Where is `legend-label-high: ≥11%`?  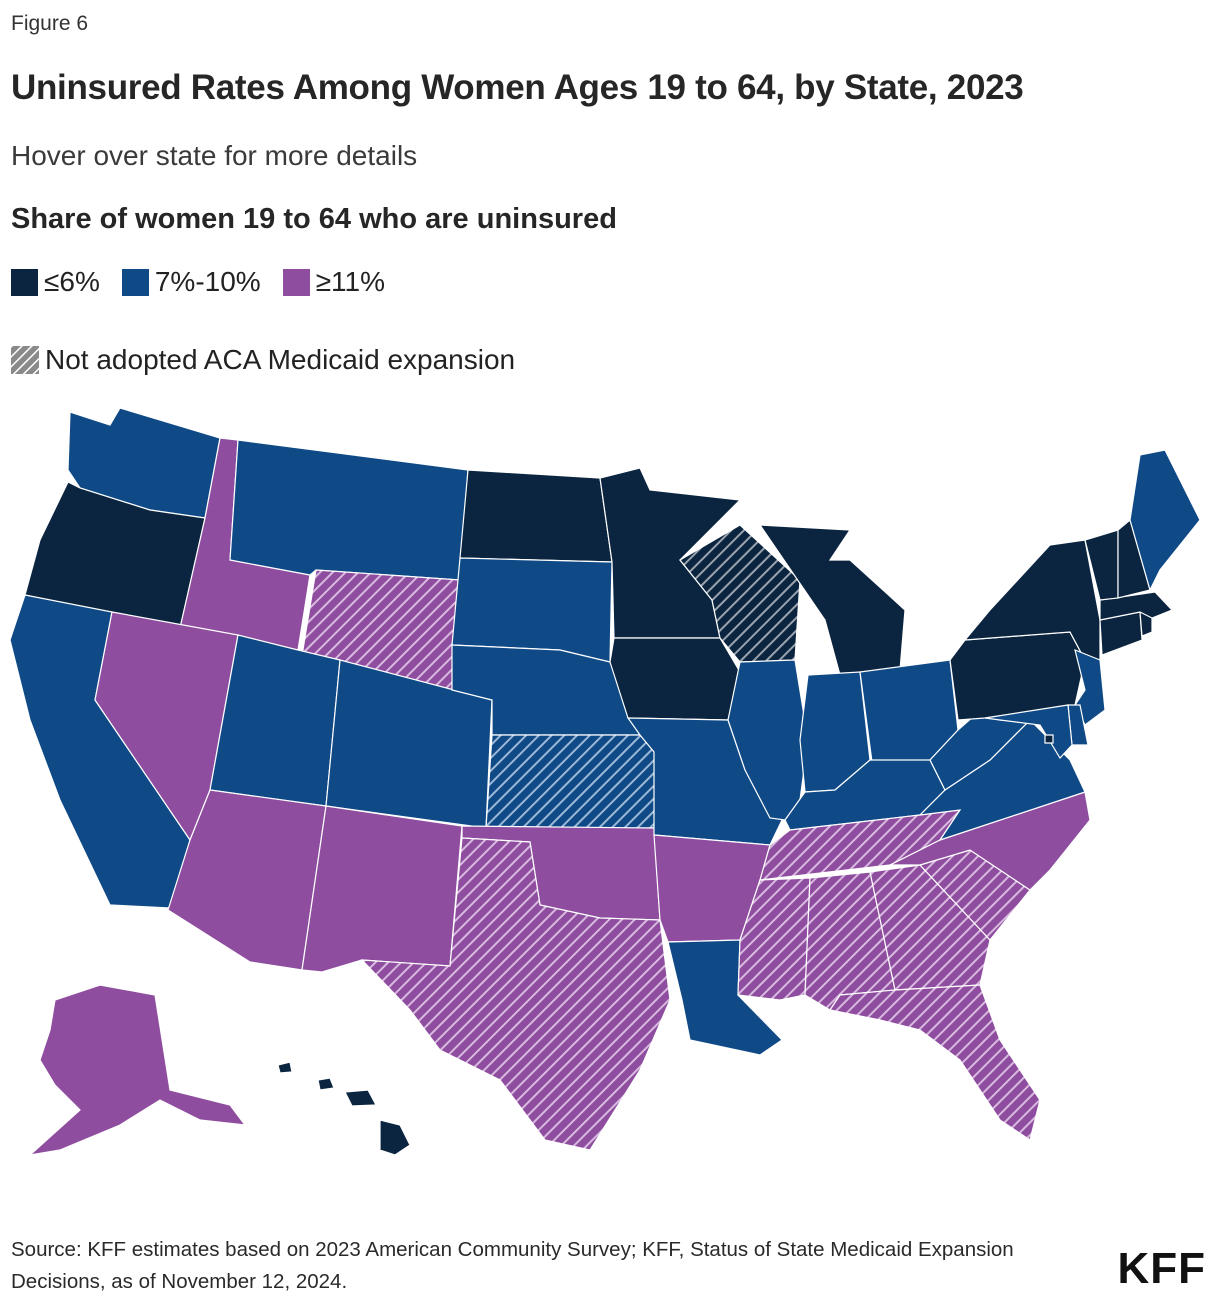
legend-label-high: ≥11% is located at coordinates (350, 281).